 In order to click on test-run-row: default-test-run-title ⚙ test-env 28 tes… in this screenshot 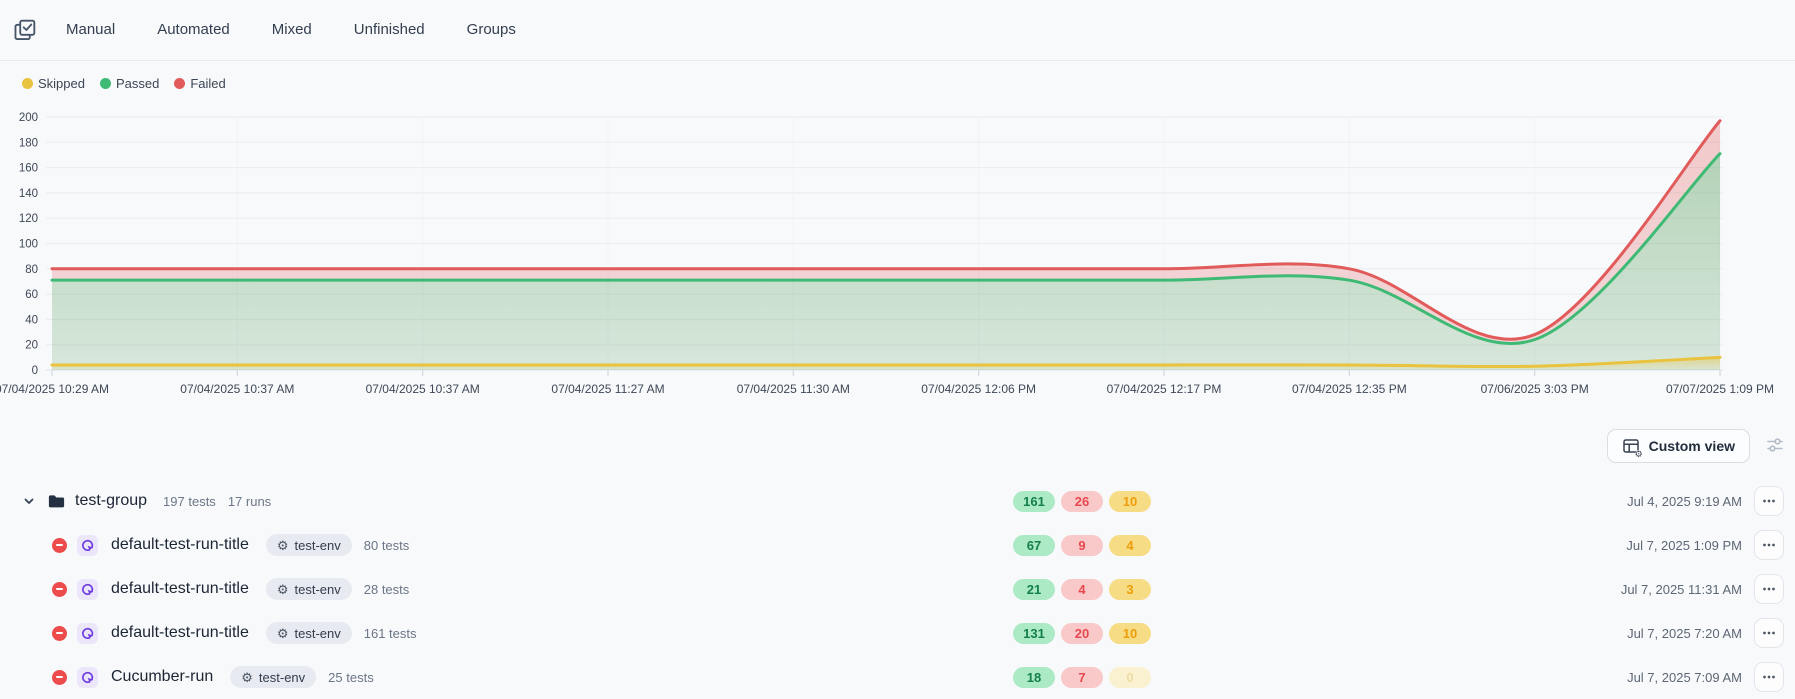, I will do `click(897, 589)`.